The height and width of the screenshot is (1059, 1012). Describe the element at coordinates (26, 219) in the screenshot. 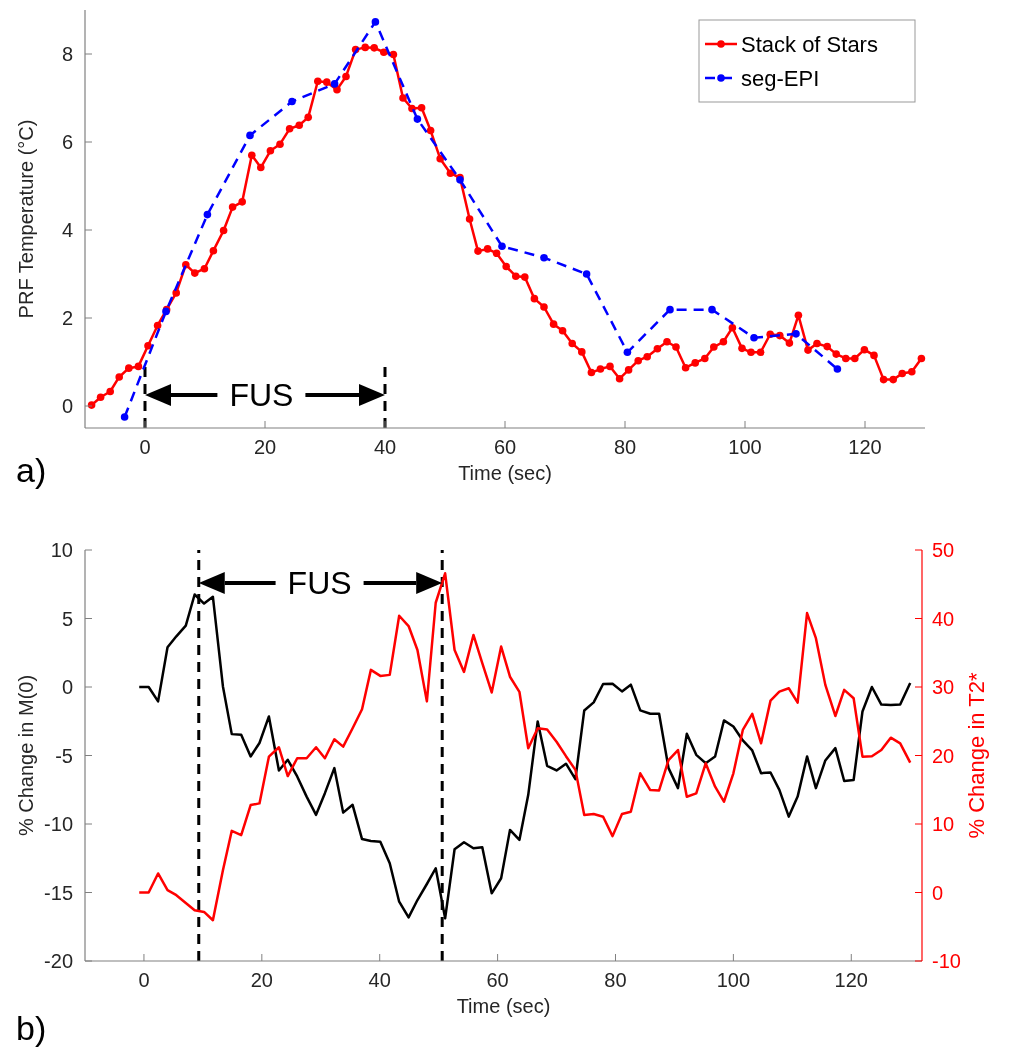

I see `y-axis-title: PRF Temperature (°C)` at that location.